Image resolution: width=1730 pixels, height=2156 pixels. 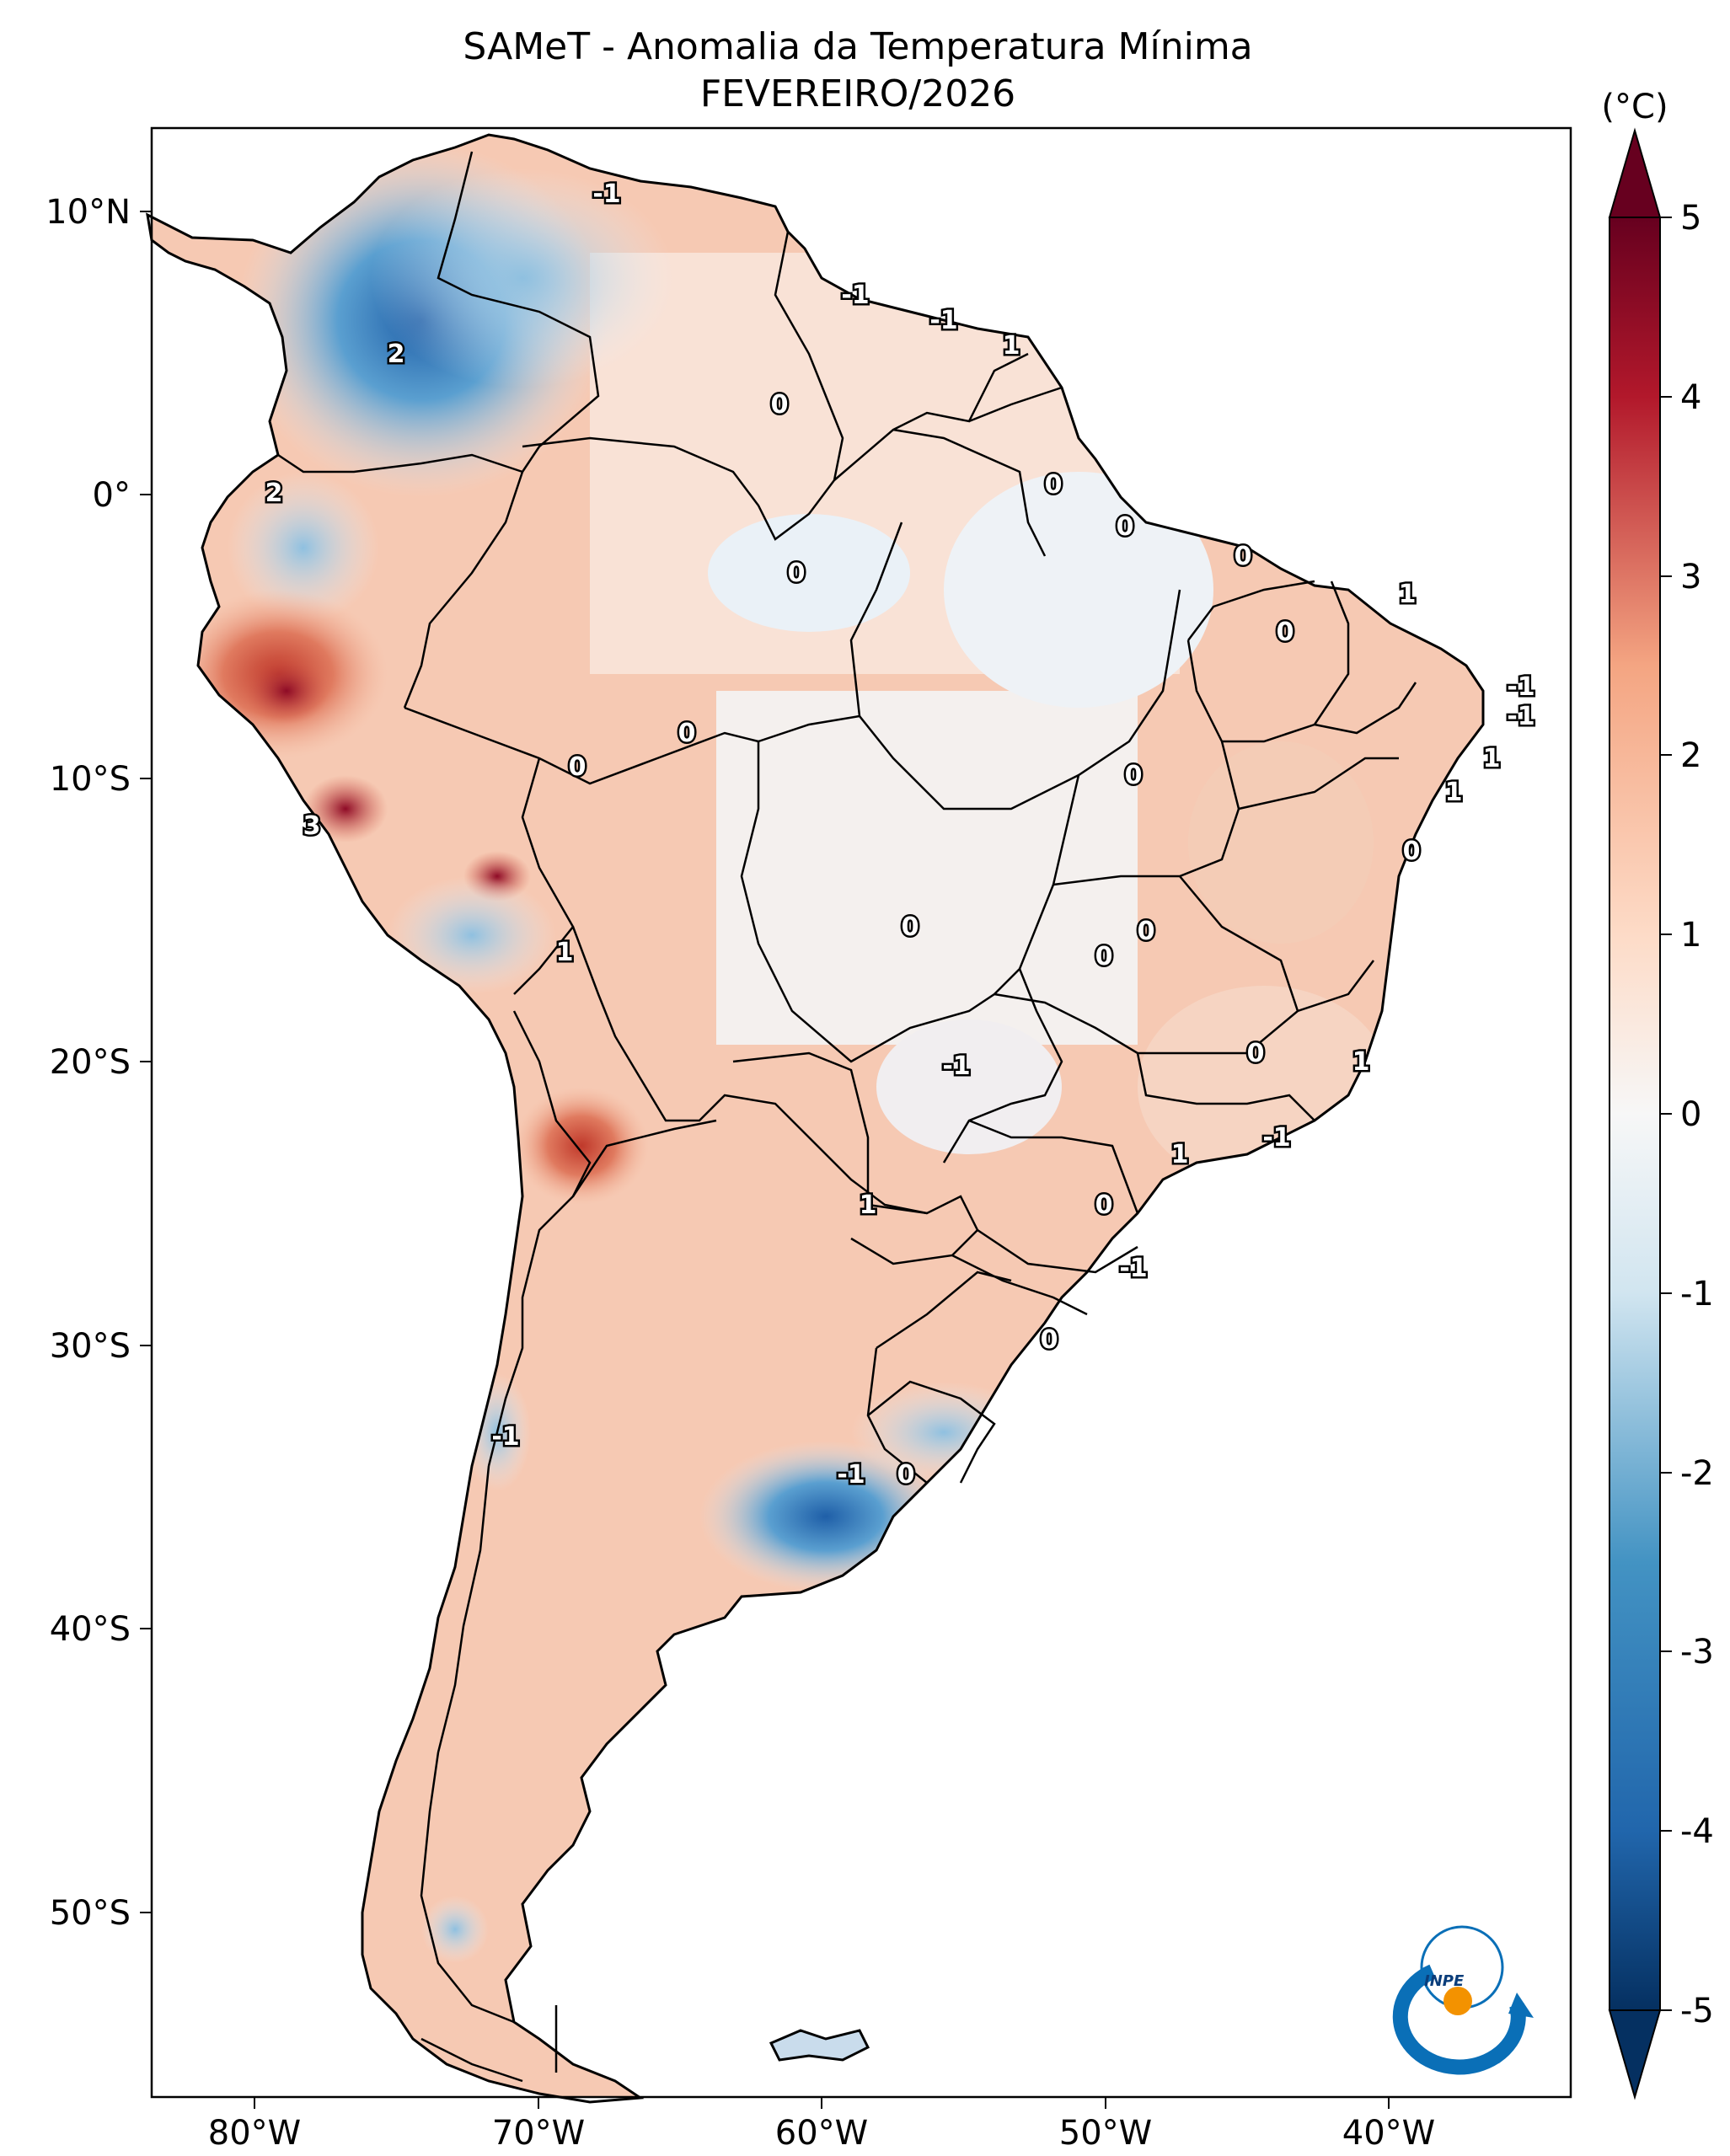 What do you see at coordinates (146, 1062) in the screenshot?
I see `lat-axis` at bounding box center [146, 1062].